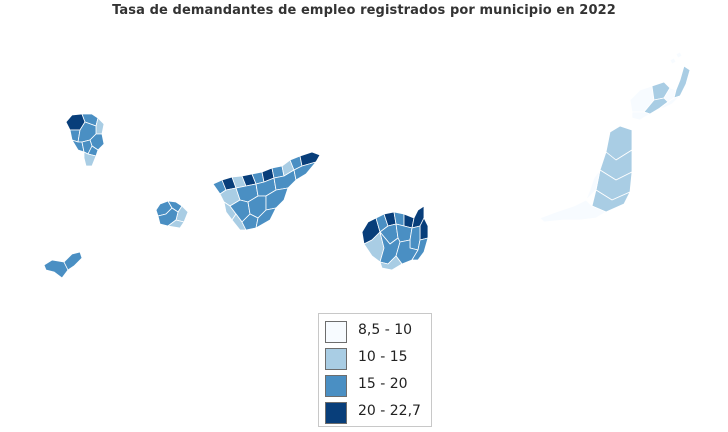 The image size is (728, 432). What do you see at coordinates (660, 86) in the screenshot?
I see `island-lanzarote` at bounding box center [660, 86].